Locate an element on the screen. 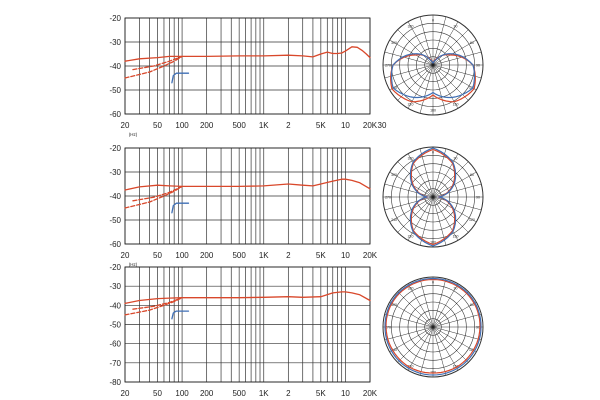 The height and width of the screenshot is (400, 600). x-tick-label: 1K is located at coordinates (264, 393).